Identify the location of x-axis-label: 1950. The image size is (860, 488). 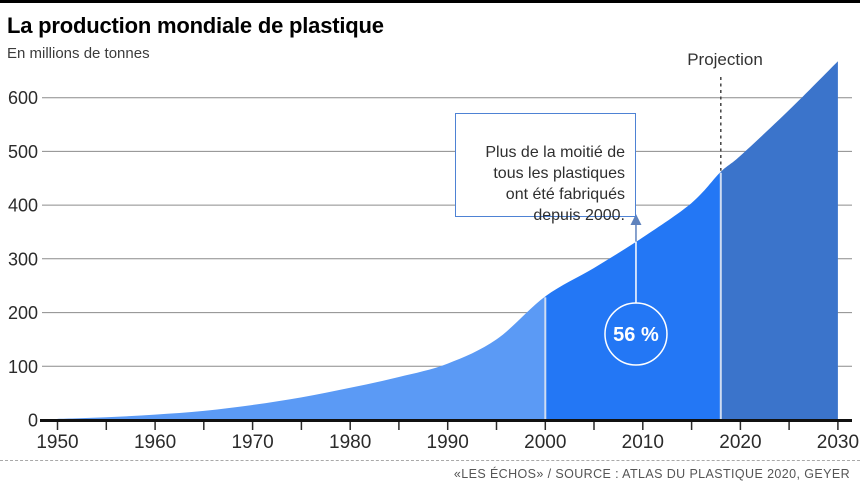
(57, 442).